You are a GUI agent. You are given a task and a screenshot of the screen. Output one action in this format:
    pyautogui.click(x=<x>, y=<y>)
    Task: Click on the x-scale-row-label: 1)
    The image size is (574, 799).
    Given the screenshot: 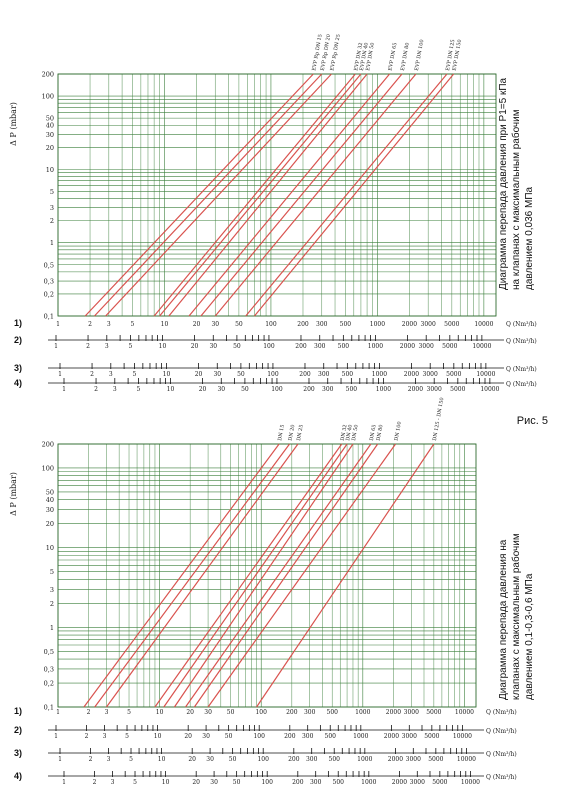 What is the action you would take?
    pyautogui.click(x=18, y=711)
    